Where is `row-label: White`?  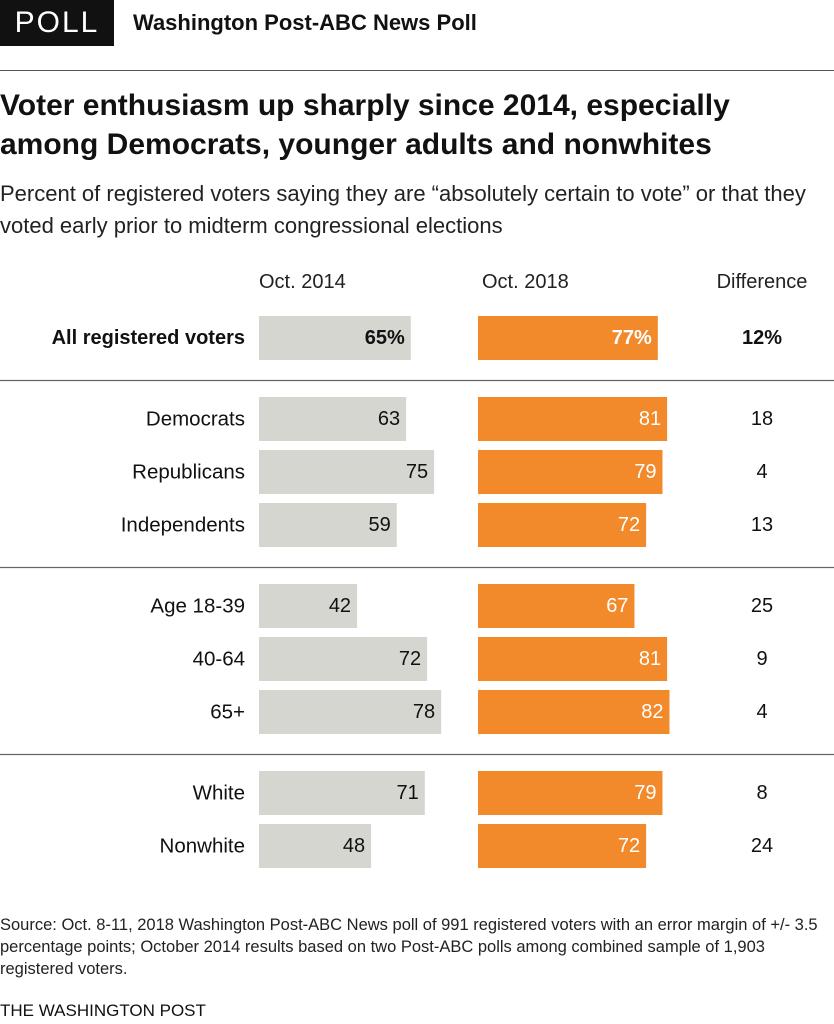
row-label: White is located at coordinates (219, 793).